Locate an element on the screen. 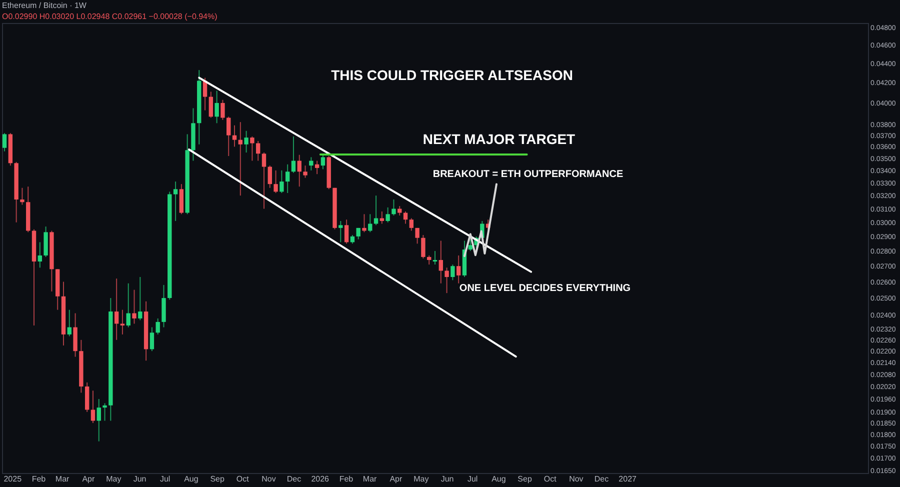 This screenshot has height=487, width=900. annotation: THIS COULD TRIGGER ALTSEASON is located at coordinates (452, 75).